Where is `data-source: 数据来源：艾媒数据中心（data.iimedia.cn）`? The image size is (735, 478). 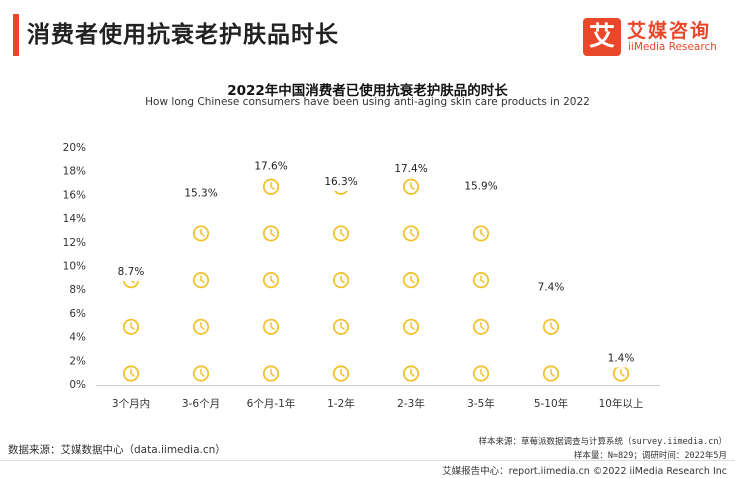 data-source: 数据来源：艾媒数据中心（data.iimedia.cn） is located at coordinates (117, 450).